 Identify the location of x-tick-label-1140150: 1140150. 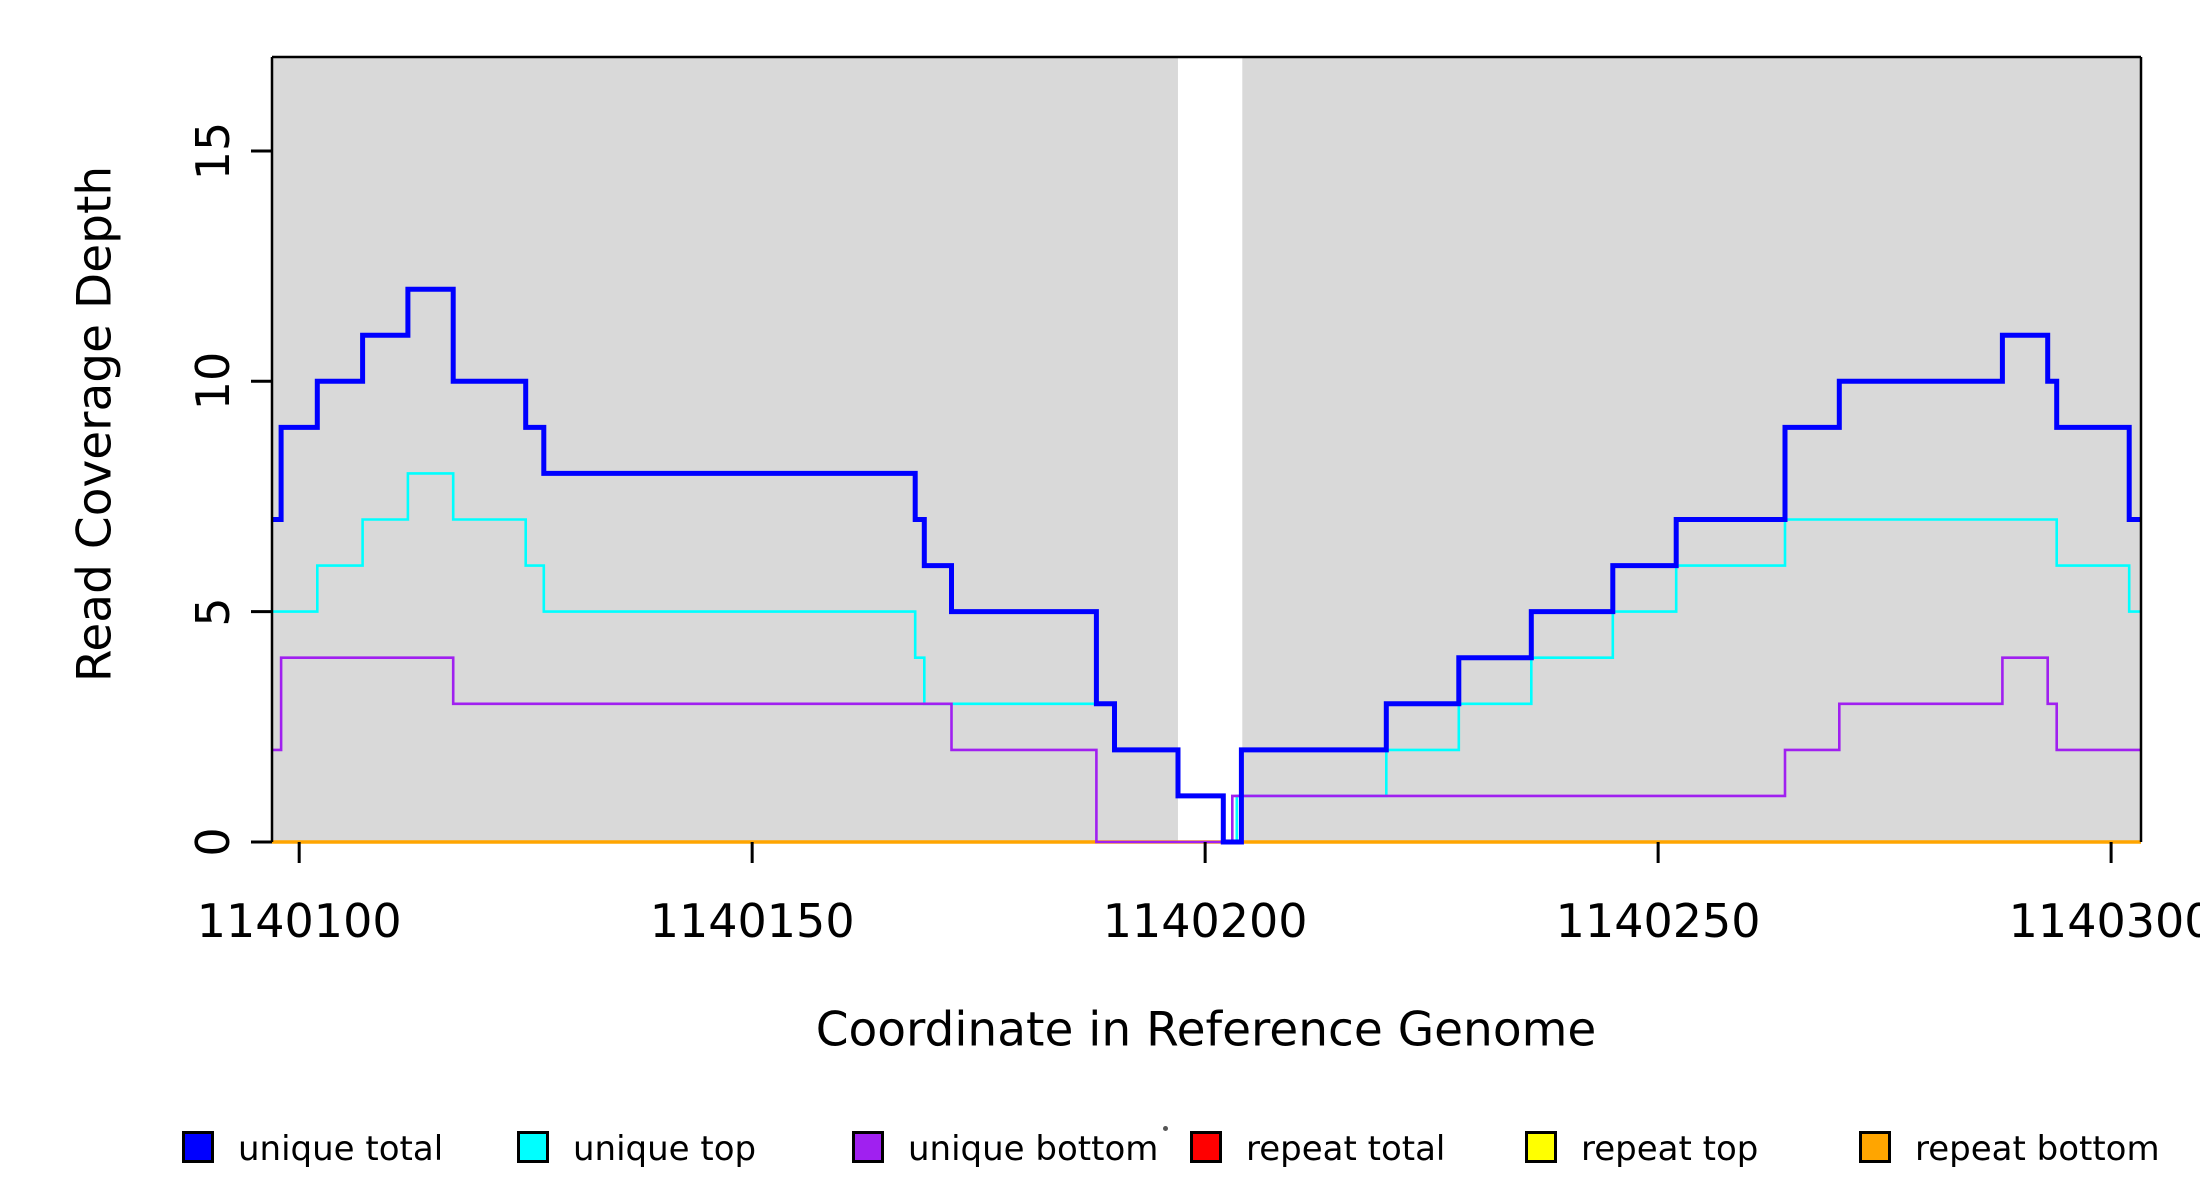
(752, 921).